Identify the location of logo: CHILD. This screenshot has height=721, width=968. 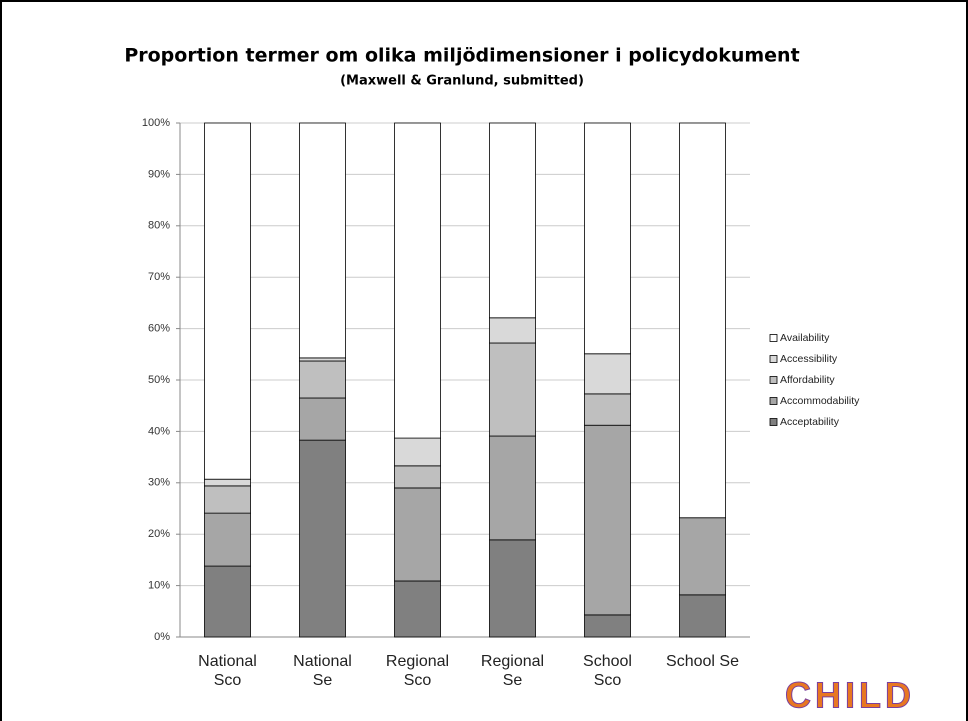
(850, 695).